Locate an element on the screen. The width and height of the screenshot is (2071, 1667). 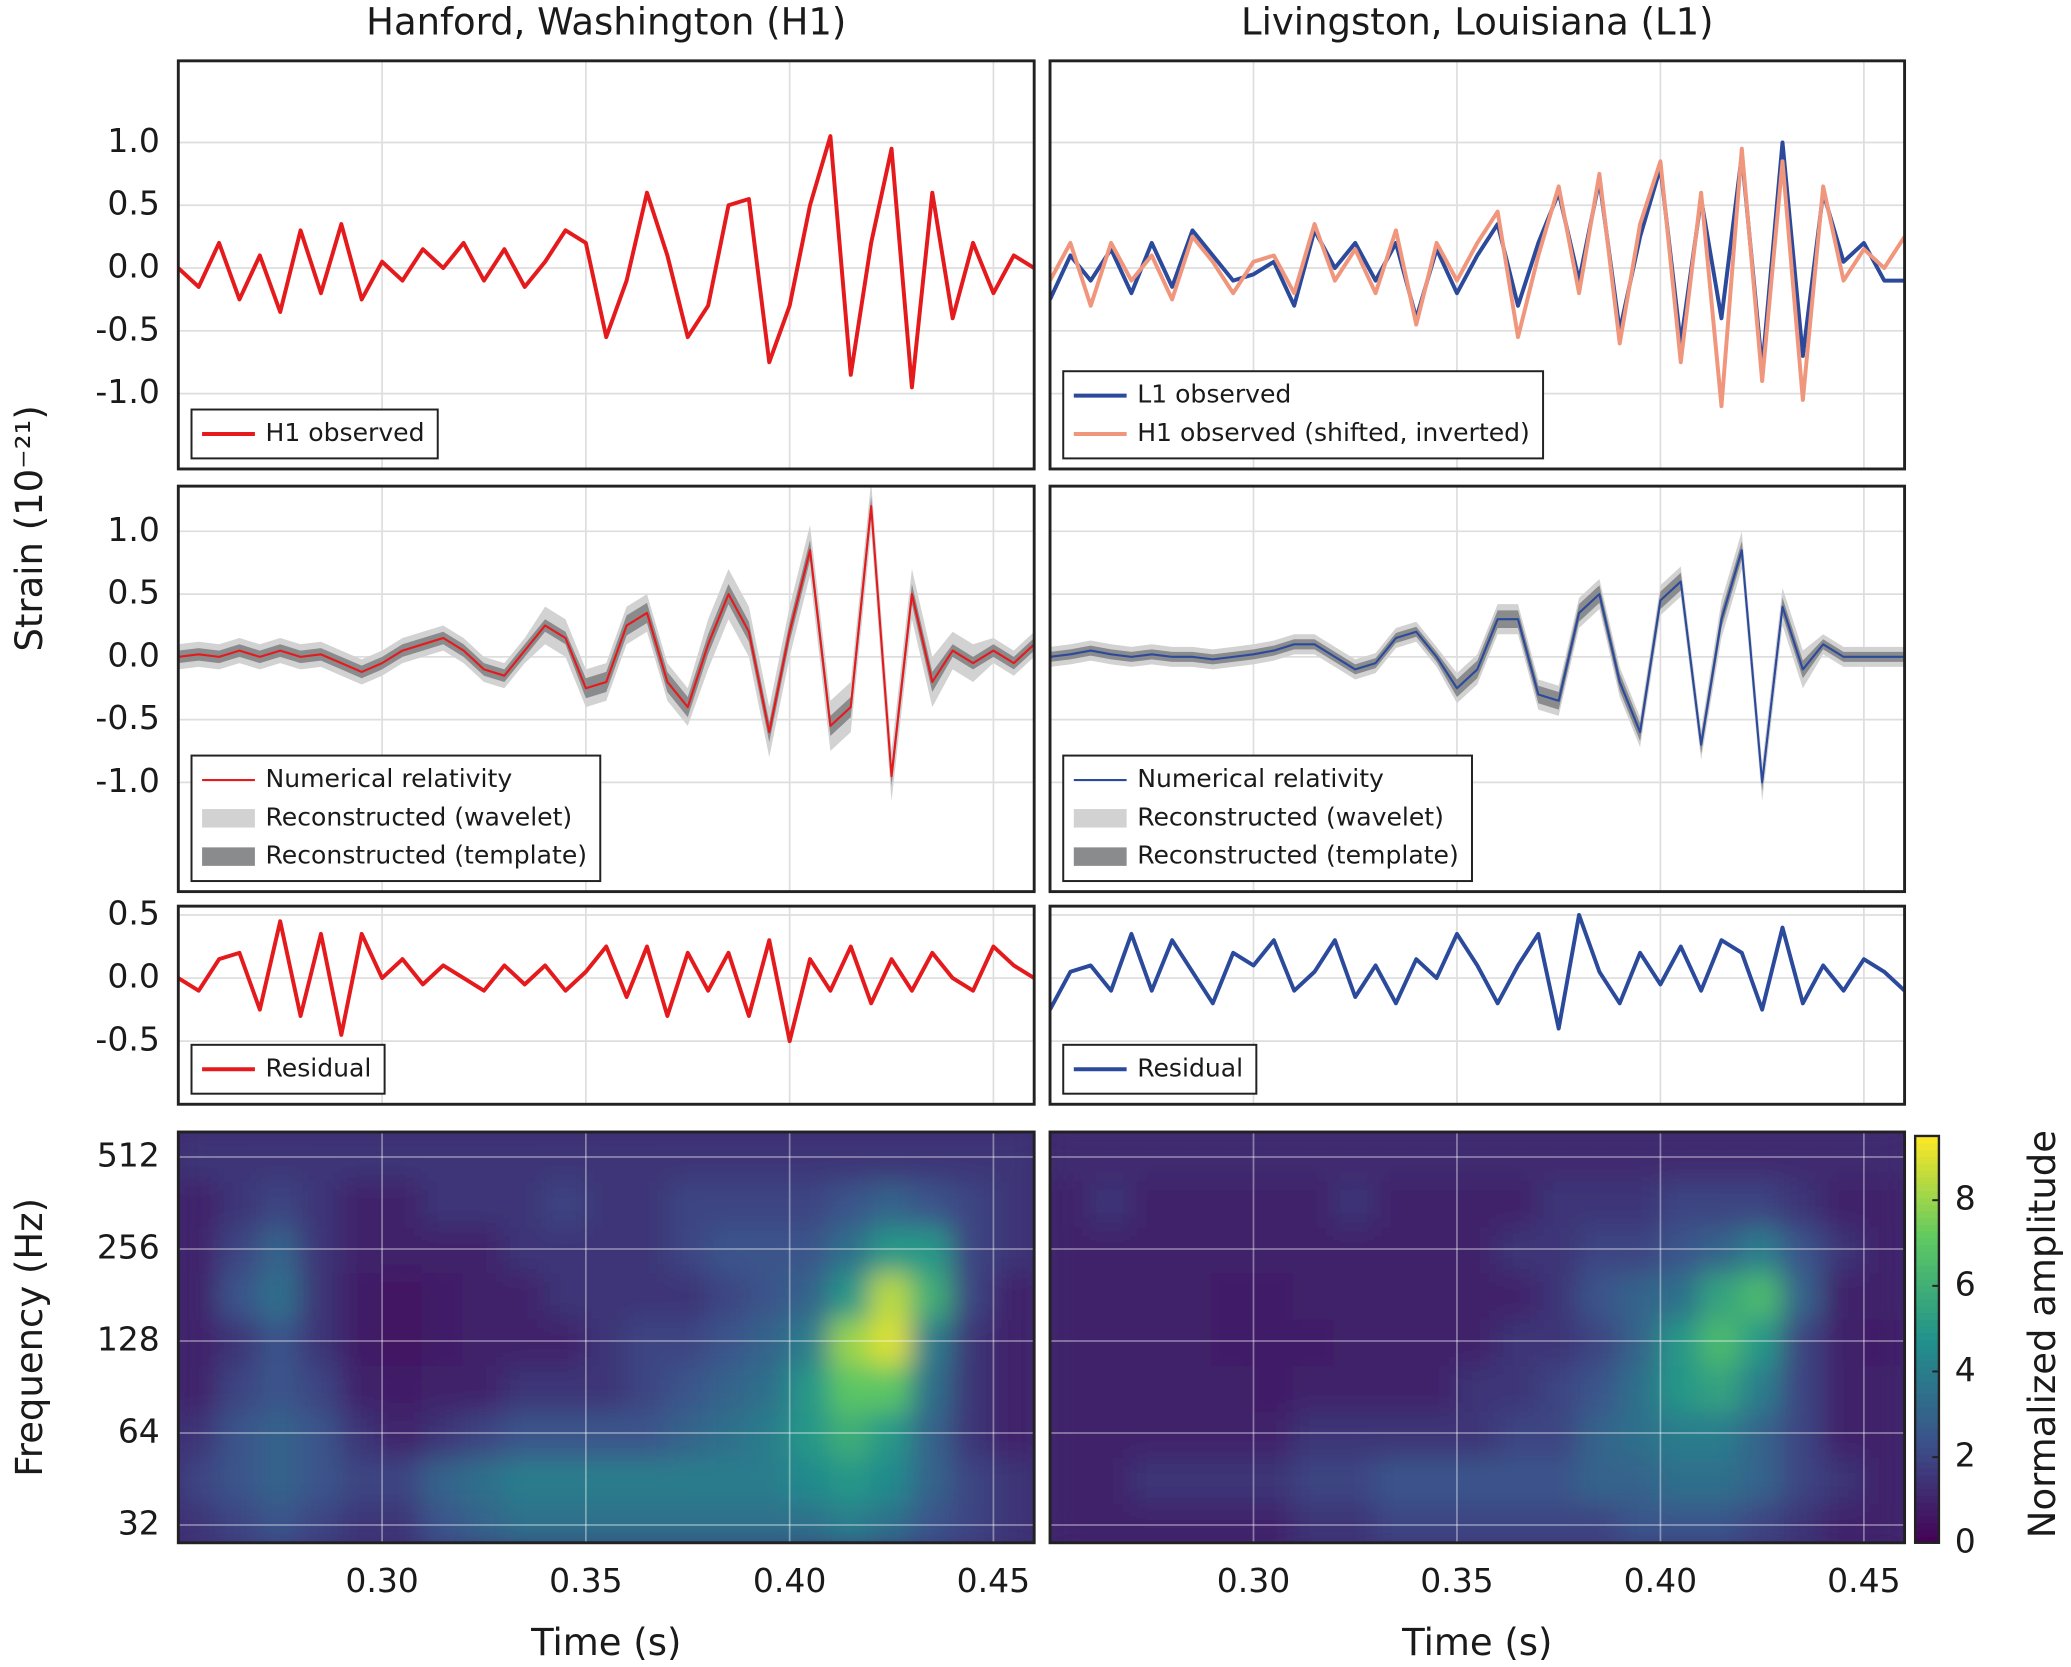
colorbar-tick-label: 8 is located at coordinates (1965, 1198).